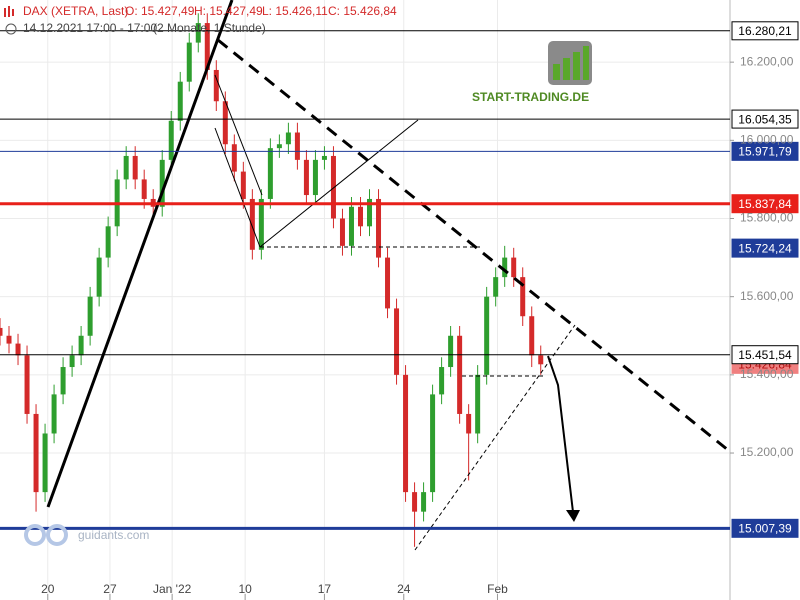 Image resolution: width=800 pixels, height=600 pixels. I want to click on y-tick-label: 15.800,00, so click(767, 218).